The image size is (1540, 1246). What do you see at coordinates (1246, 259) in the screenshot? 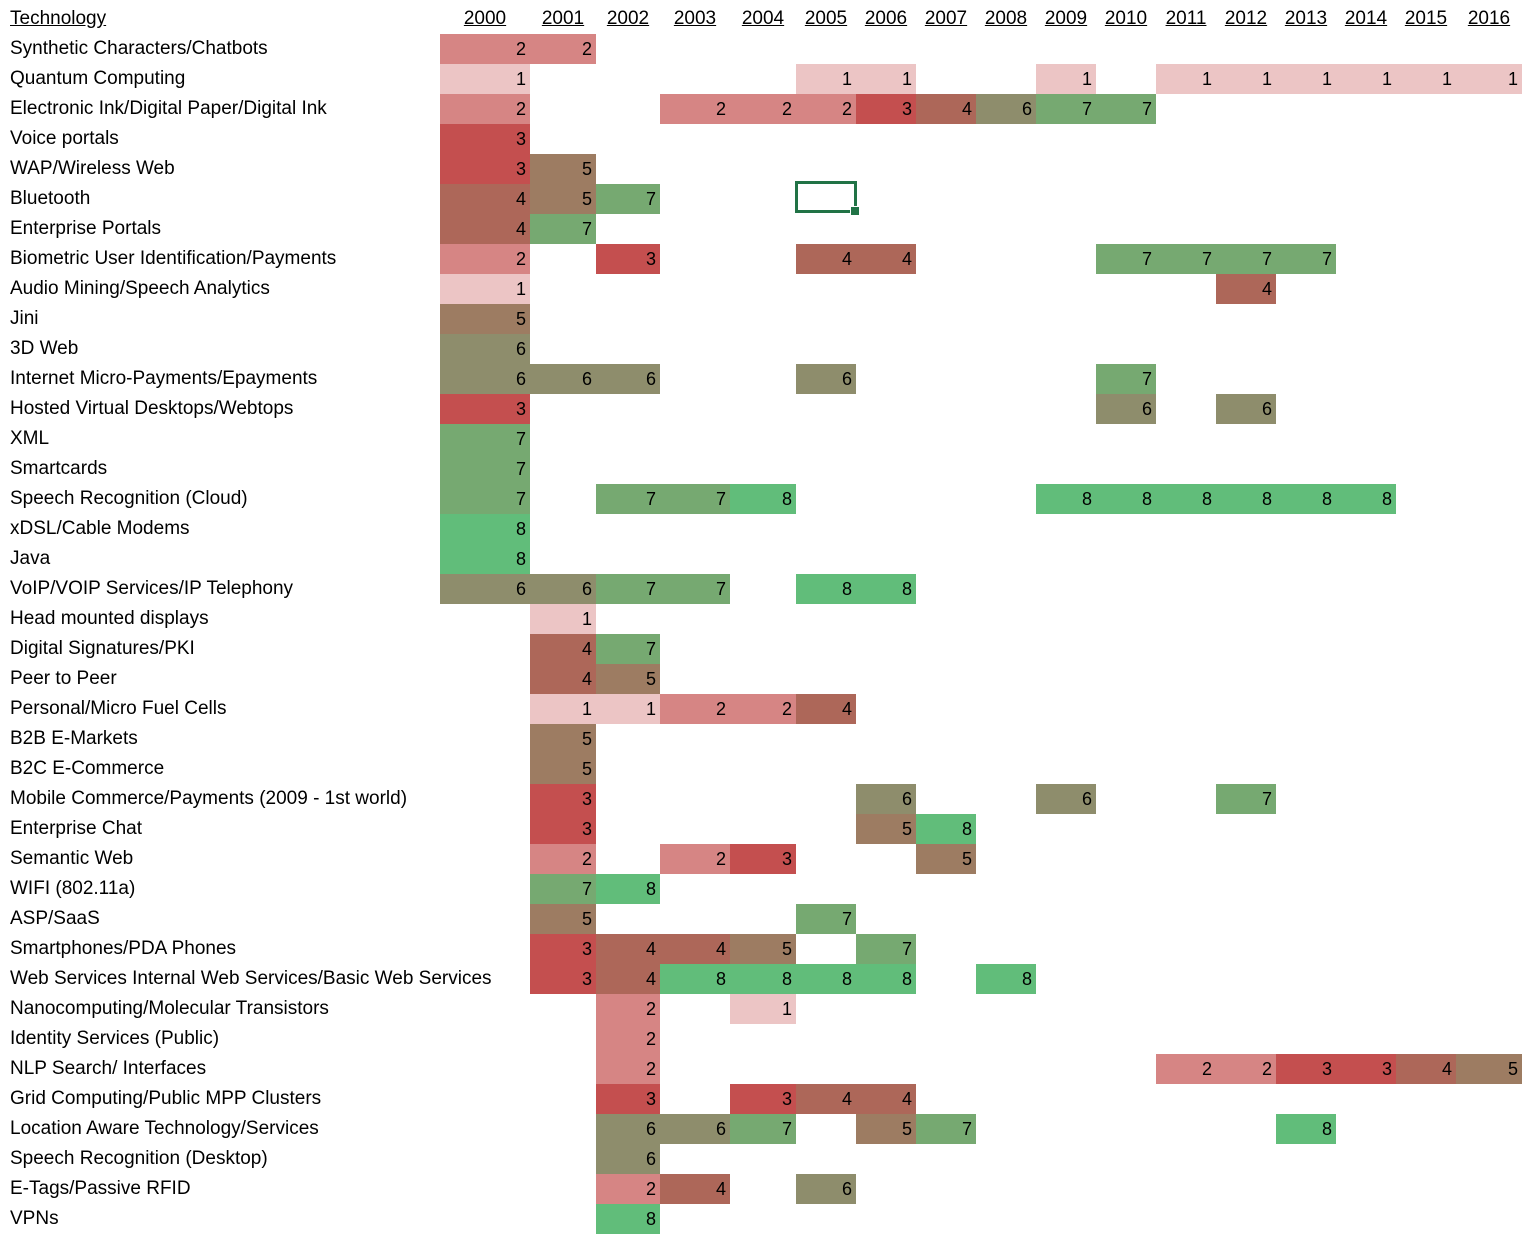
I see `heat-cell-2012: 7` at bounding box center [1246, 259].